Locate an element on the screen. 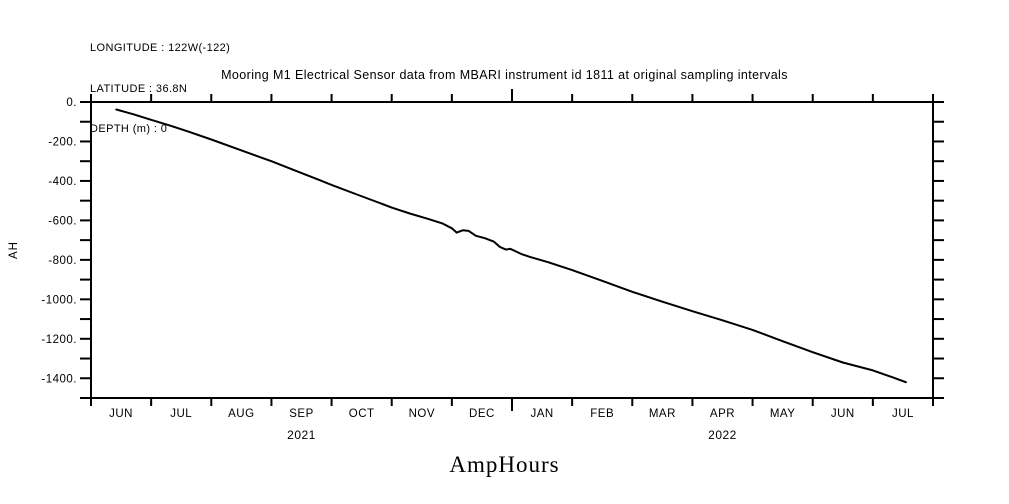  y-axis-title: AH is located at coordinates (14, 250).